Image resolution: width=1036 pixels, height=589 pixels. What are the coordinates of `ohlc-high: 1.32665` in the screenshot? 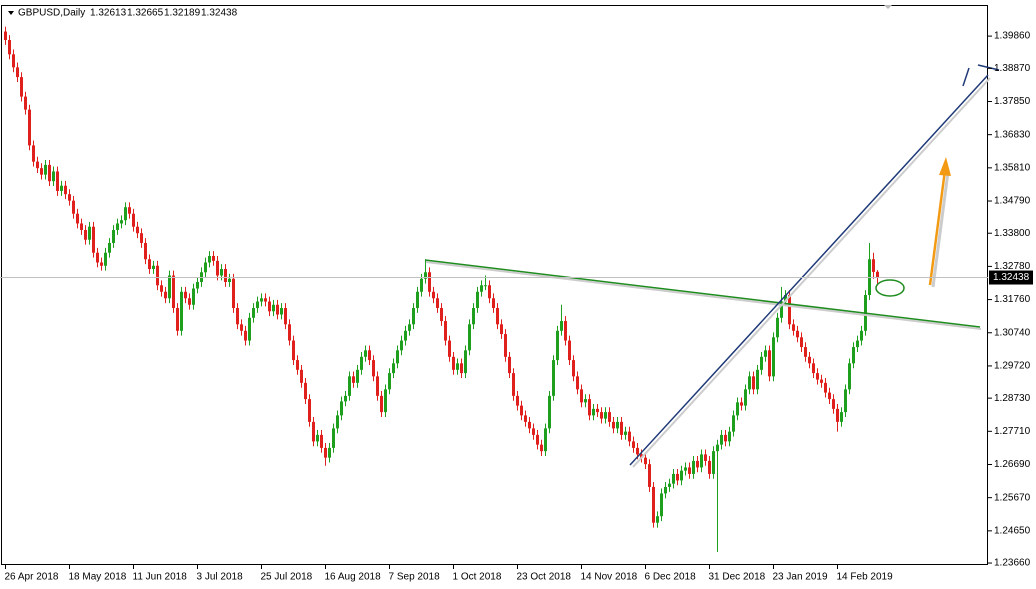 It's located at (145, 13).